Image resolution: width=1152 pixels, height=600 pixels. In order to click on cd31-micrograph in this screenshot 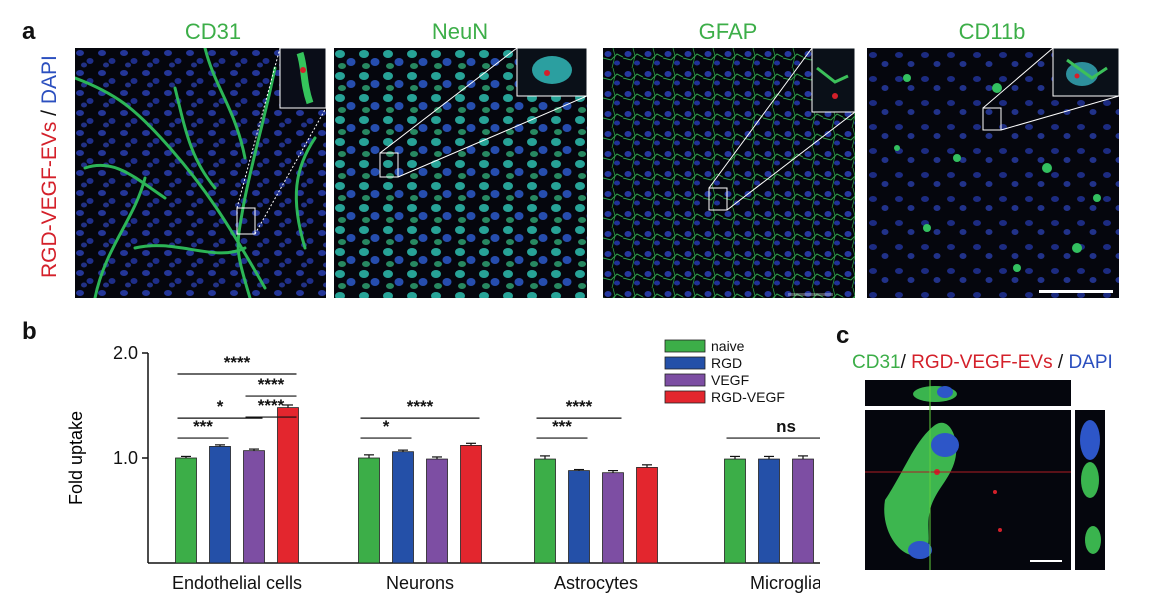, I will do `click(200, 173)`.